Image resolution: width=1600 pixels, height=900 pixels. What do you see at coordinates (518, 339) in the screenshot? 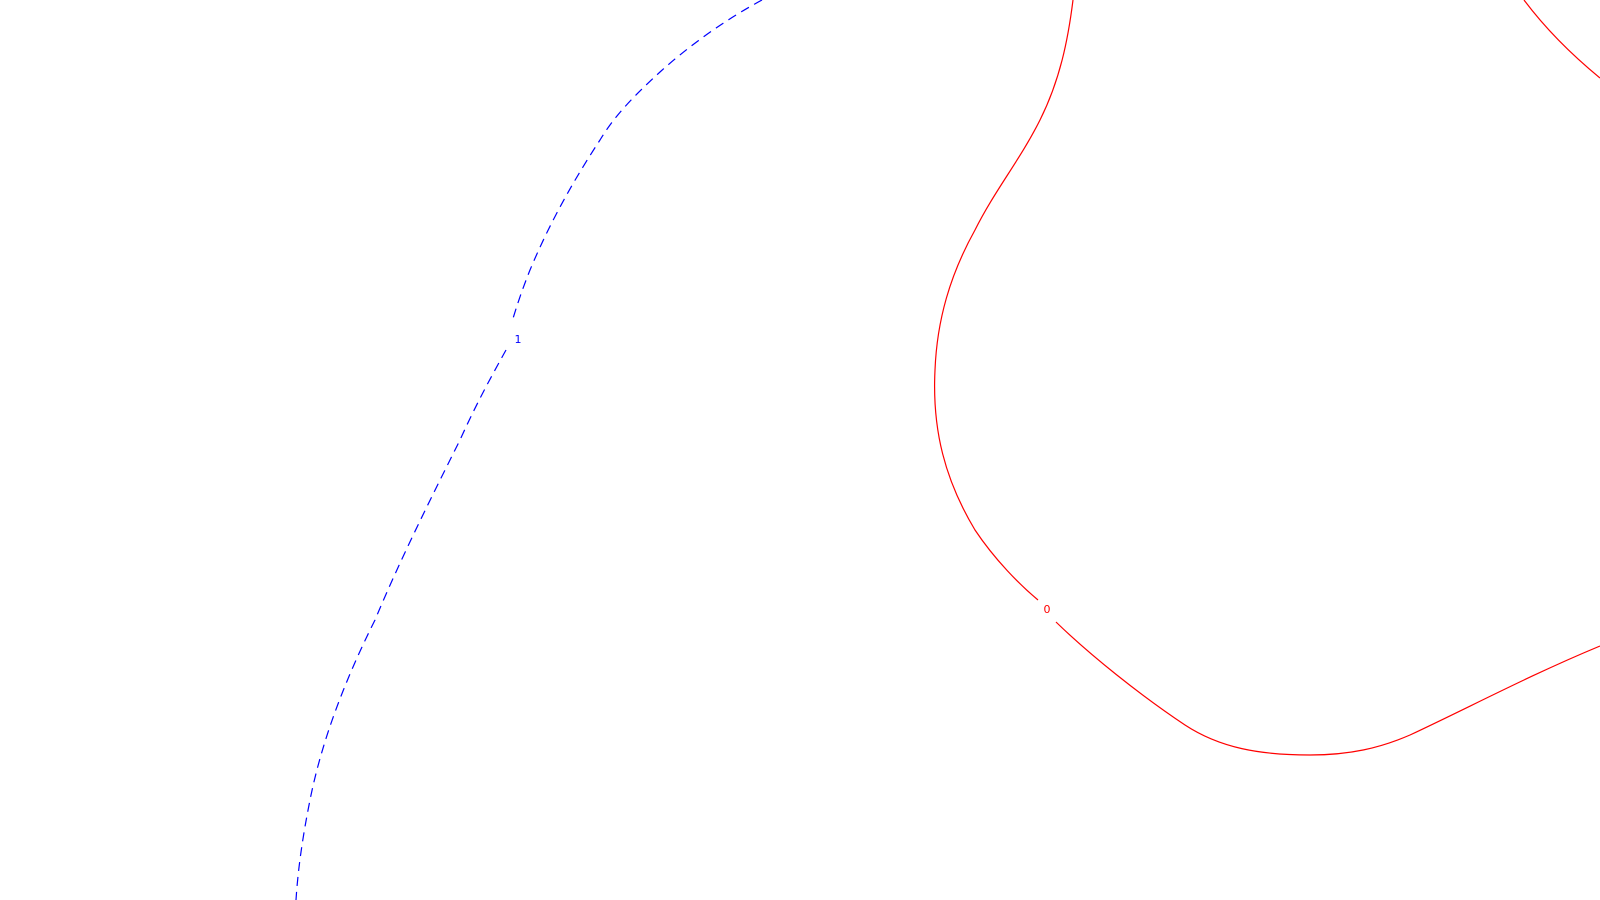
I see `contour-label-1: 1` at bounding box center [518, 339].